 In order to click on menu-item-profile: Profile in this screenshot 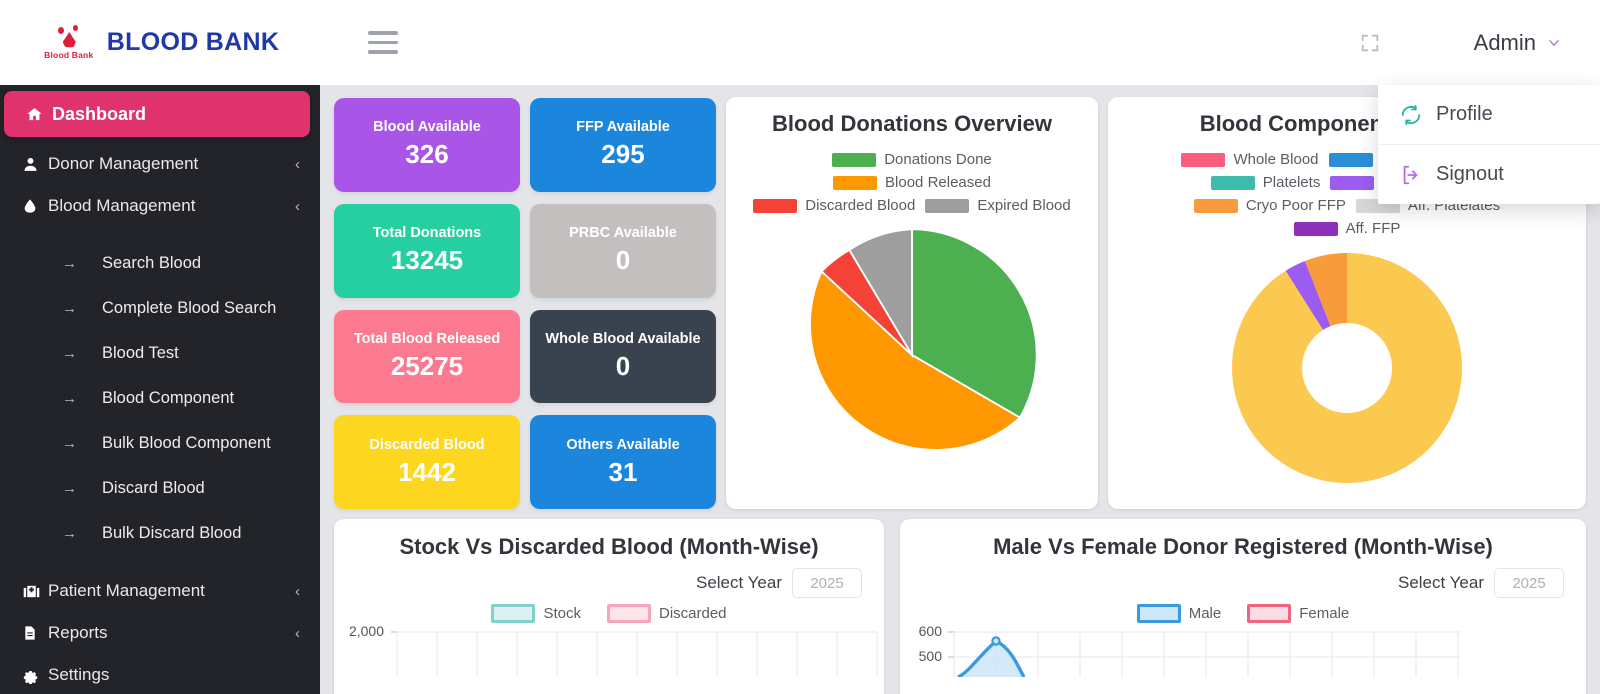, I will do `click(1489, 114)`.